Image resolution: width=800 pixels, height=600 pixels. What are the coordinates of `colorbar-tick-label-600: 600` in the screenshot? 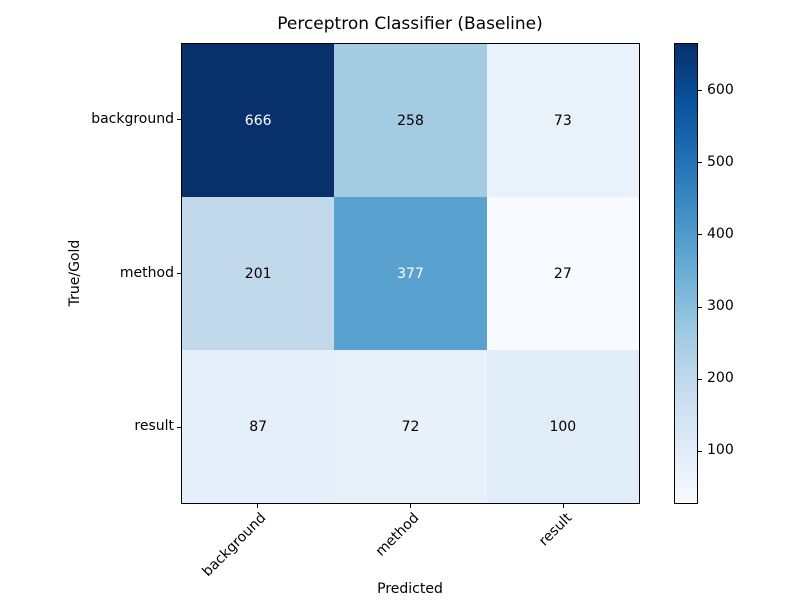 It's located at (720, 89).